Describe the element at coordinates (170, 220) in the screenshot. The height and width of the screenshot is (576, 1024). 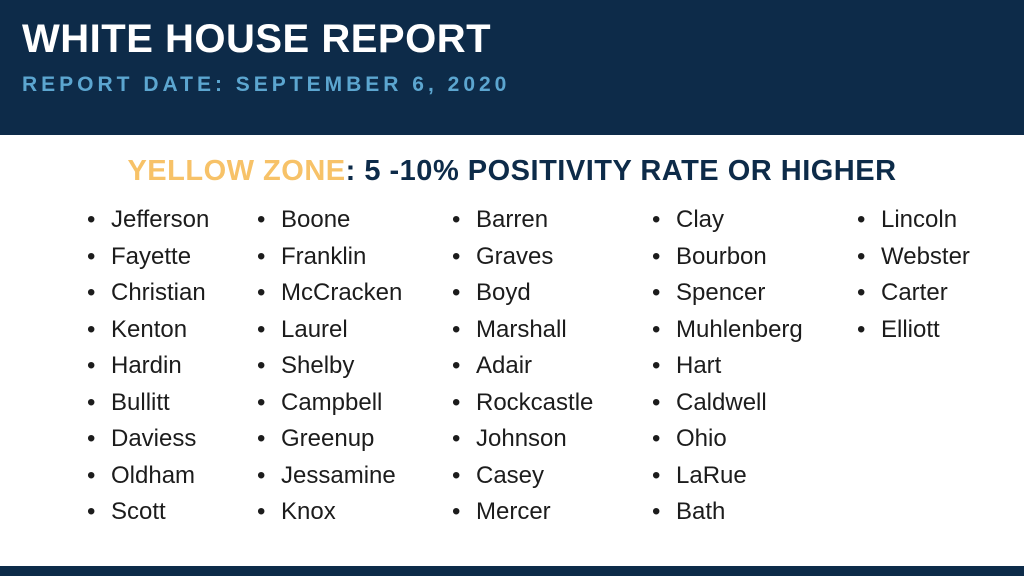
I see `list-item: Jefferson` at that location.